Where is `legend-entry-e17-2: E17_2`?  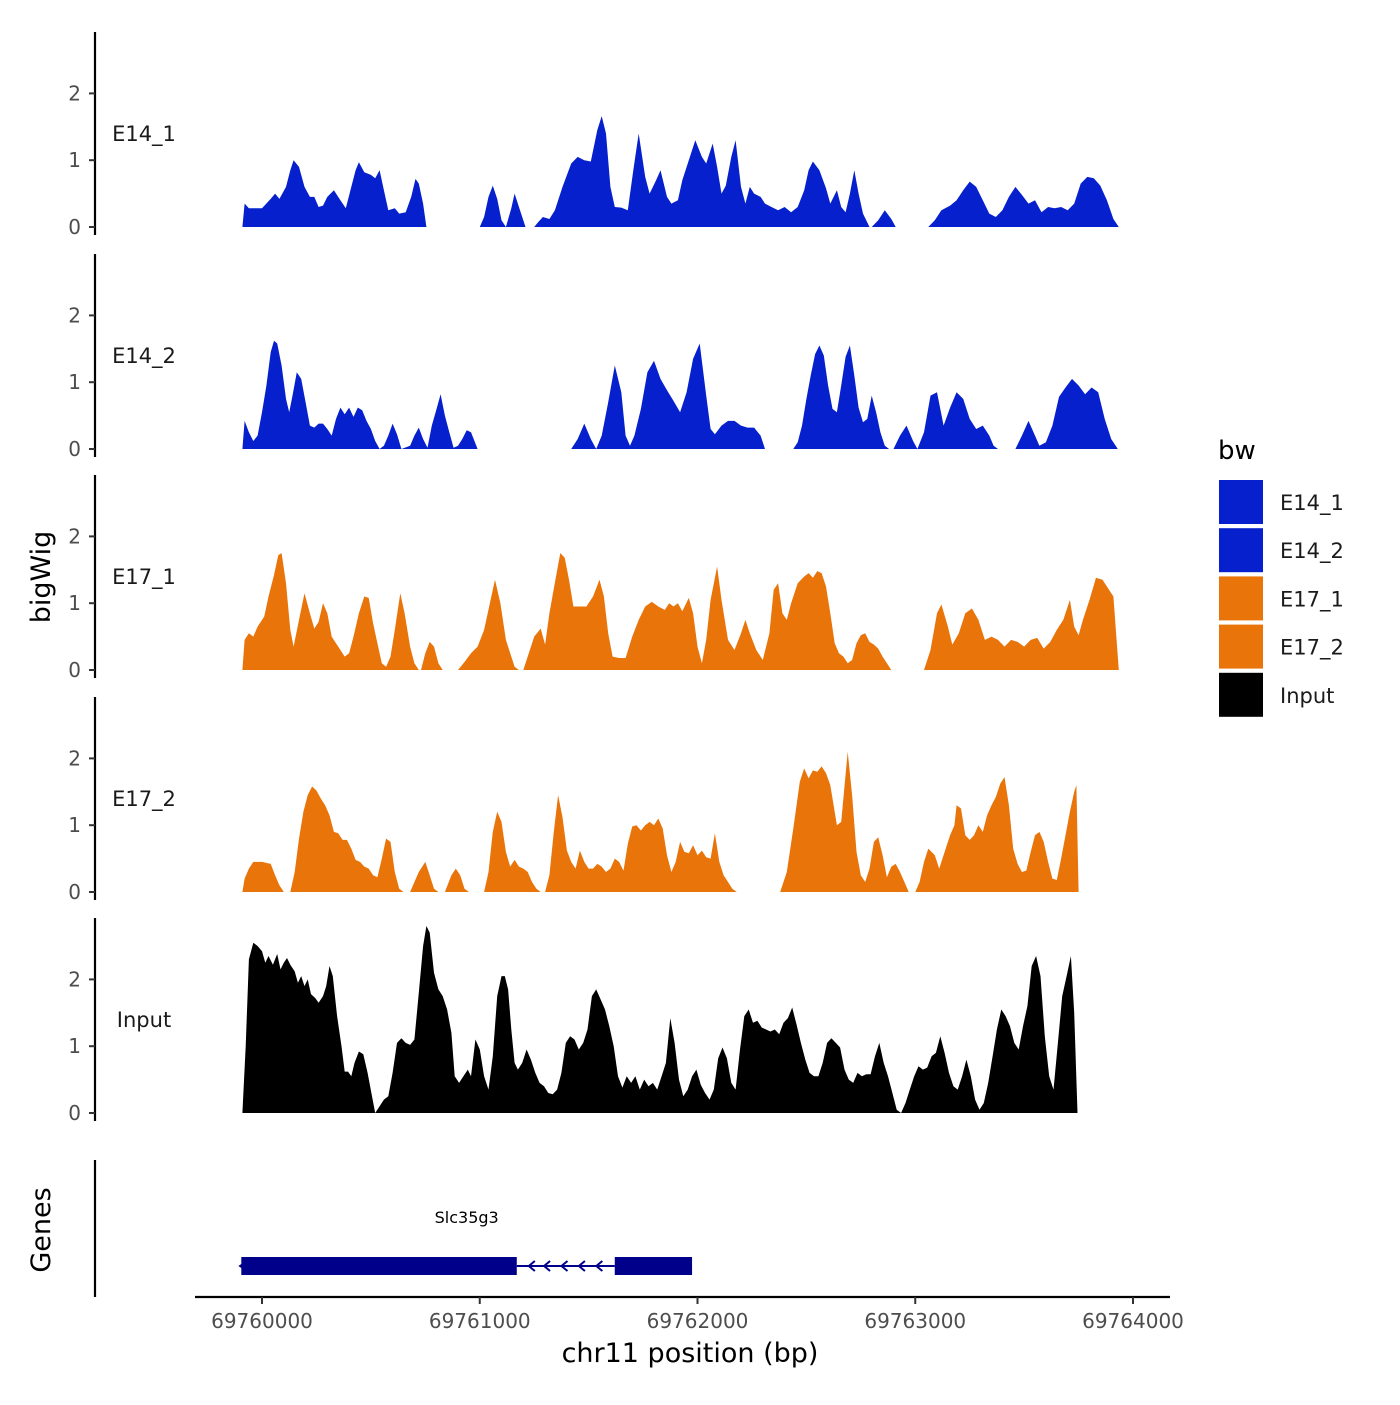
legend-entry-e17-2: E17_2 is located at coordinates (1281, 646).